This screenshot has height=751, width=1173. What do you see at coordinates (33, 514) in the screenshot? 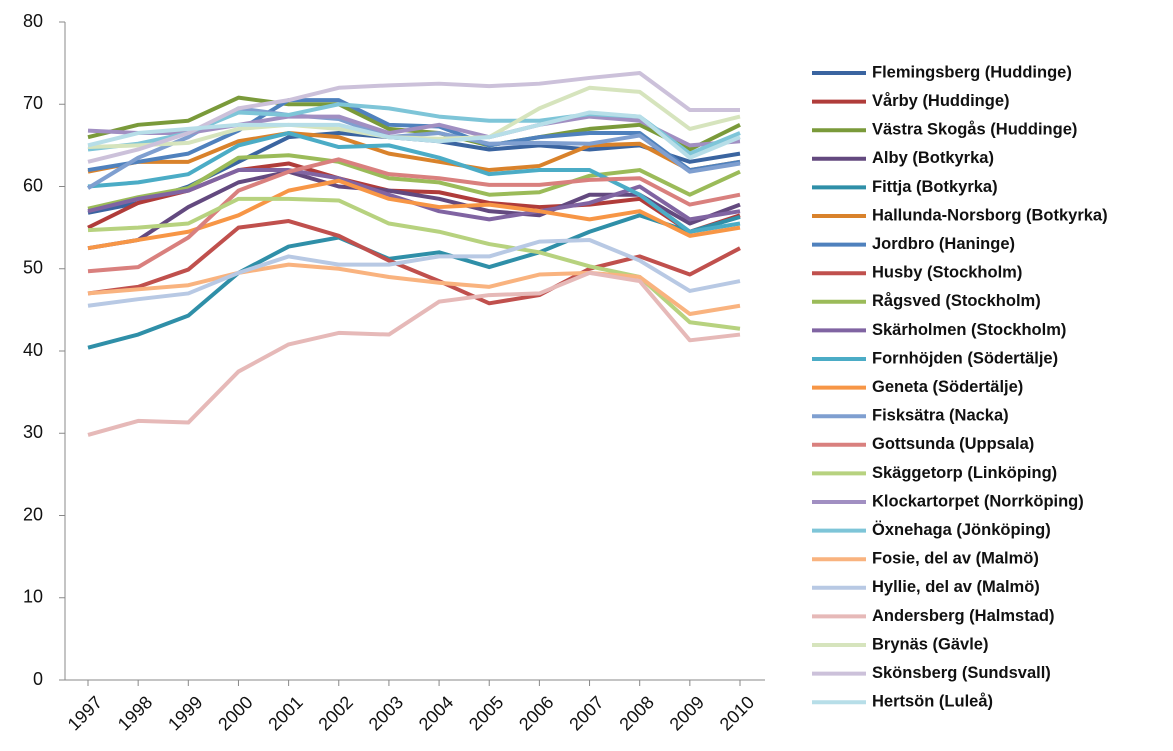
I see `y-tick-label: 20` at bounding box center [33, 514].